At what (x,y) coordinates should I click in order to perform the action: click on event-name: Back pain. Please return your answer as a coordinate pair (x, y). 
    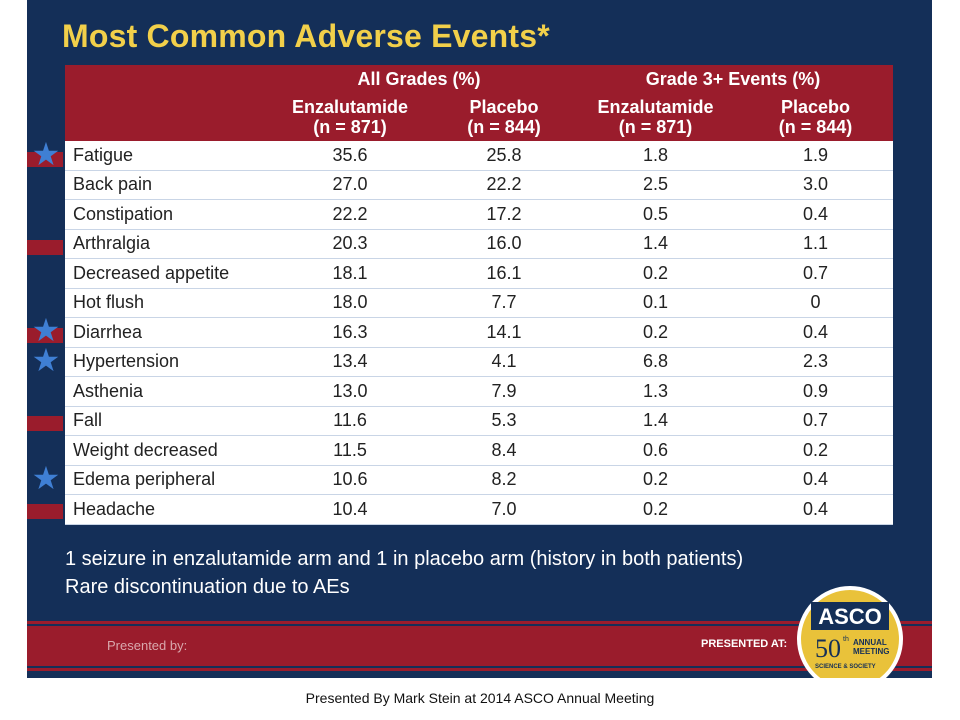
    Looking at the image, I should click on (165, 185).